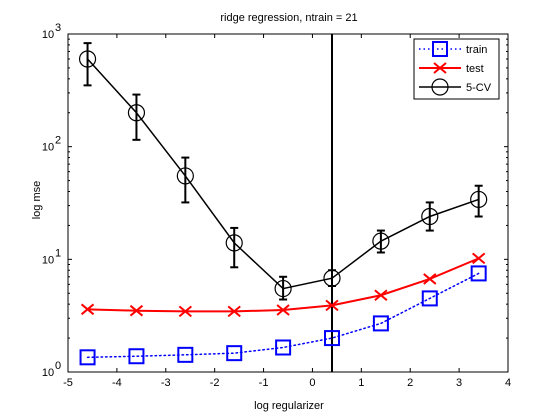  I want to click on y-tick-exponent: 0, so click(58, 366).